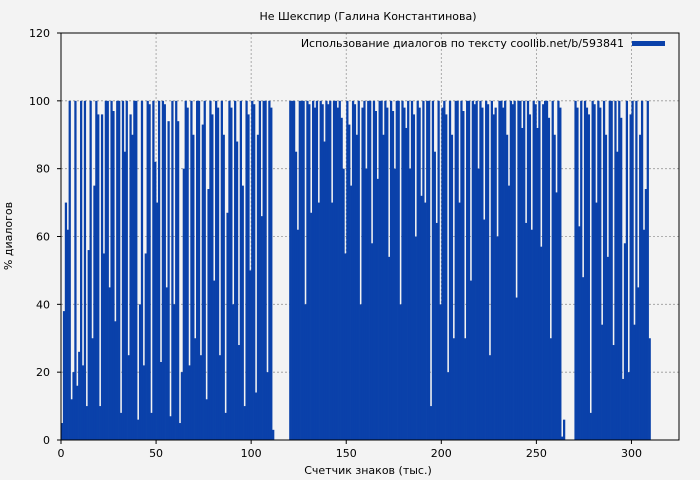 Image resolution: width=700 pixels, height=480 pixels. What do you see at coordinates (43, 169) in the screenshot?
I see `y-tick-label: 80` at bounding box center [43, 169].